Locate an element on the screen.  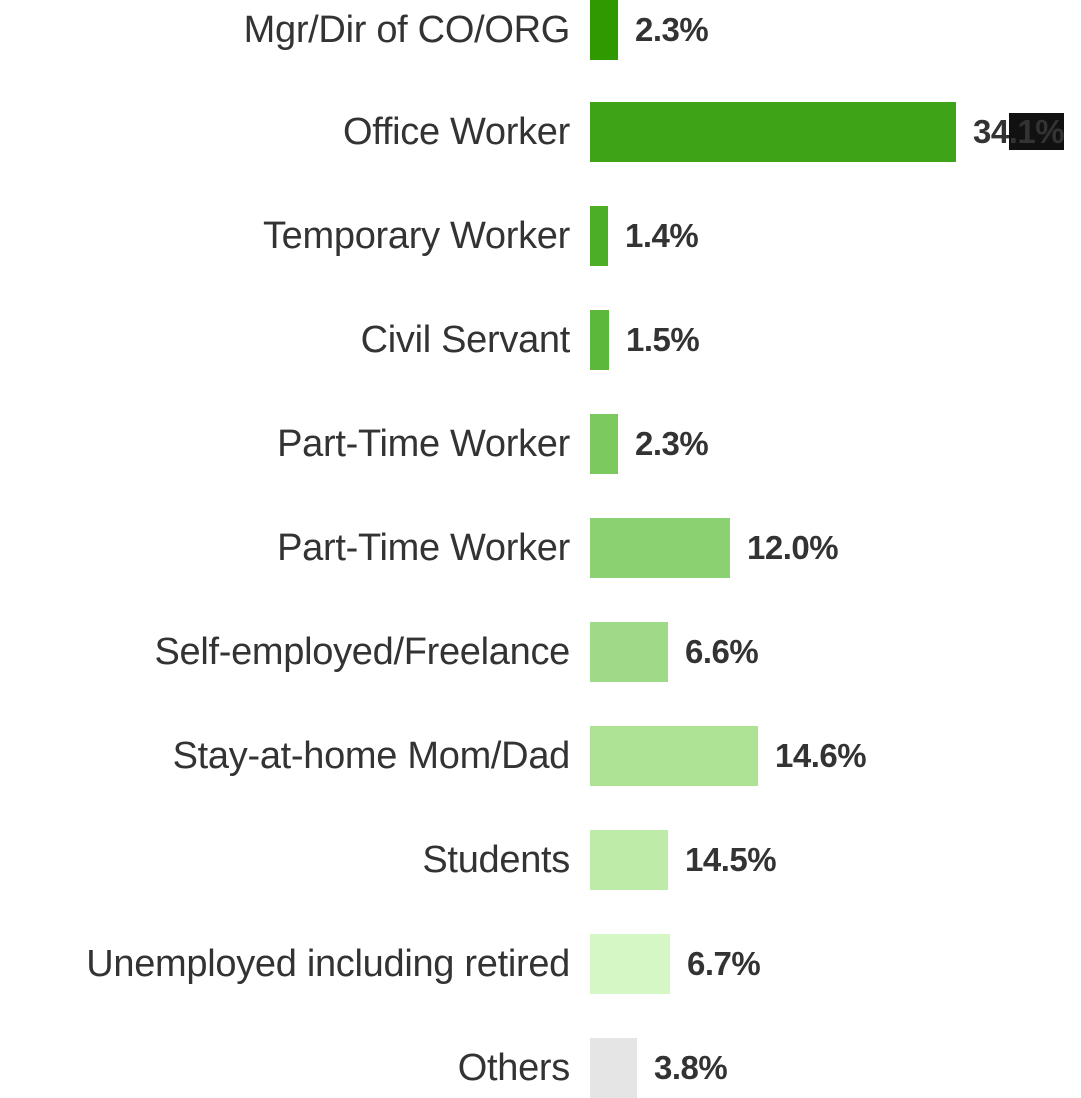
value-text: 6.7% is located at coordinates (724, 963).